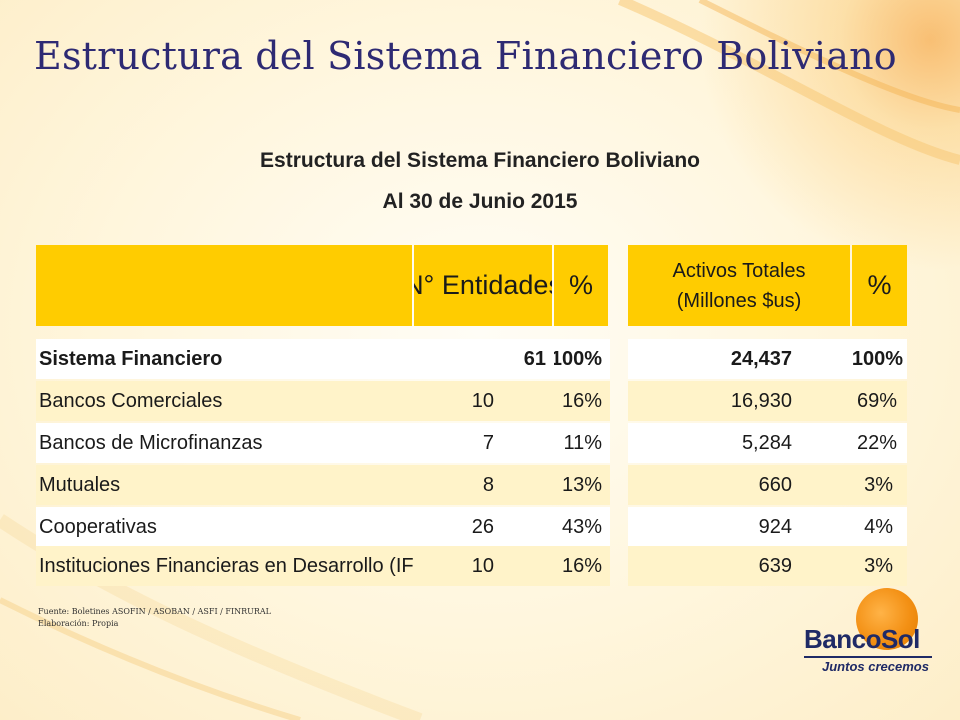 The height and width of the screenshot is (720, 960). Describe the element at coordinates (224, 285) in the screenshot. I see `header-blank-cell` at that location.